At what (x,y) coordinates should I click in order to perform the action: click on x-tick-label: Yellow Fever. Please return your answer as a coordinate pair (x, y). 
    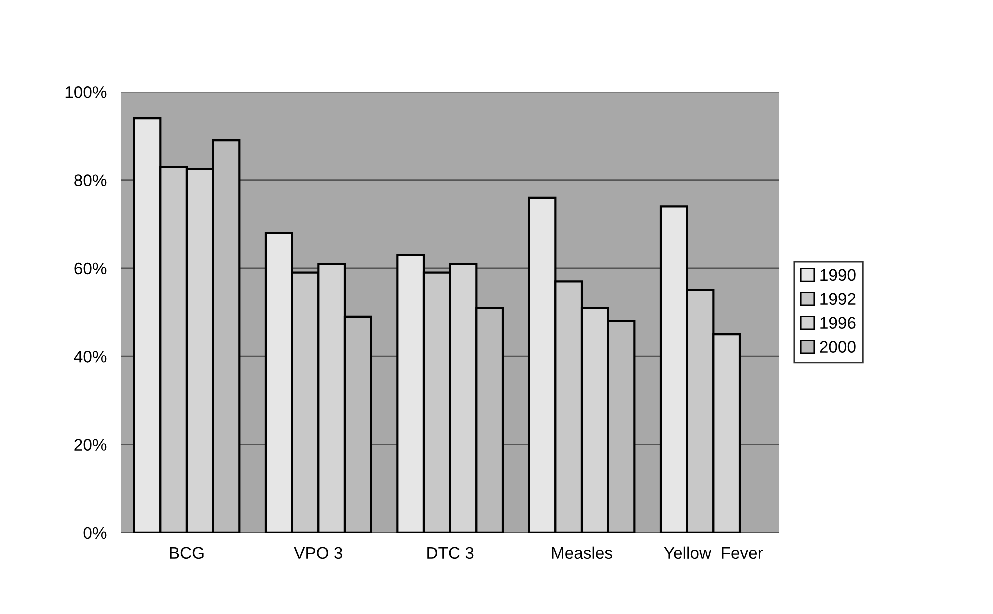
    Looking at the image, I should click on (714, 553).